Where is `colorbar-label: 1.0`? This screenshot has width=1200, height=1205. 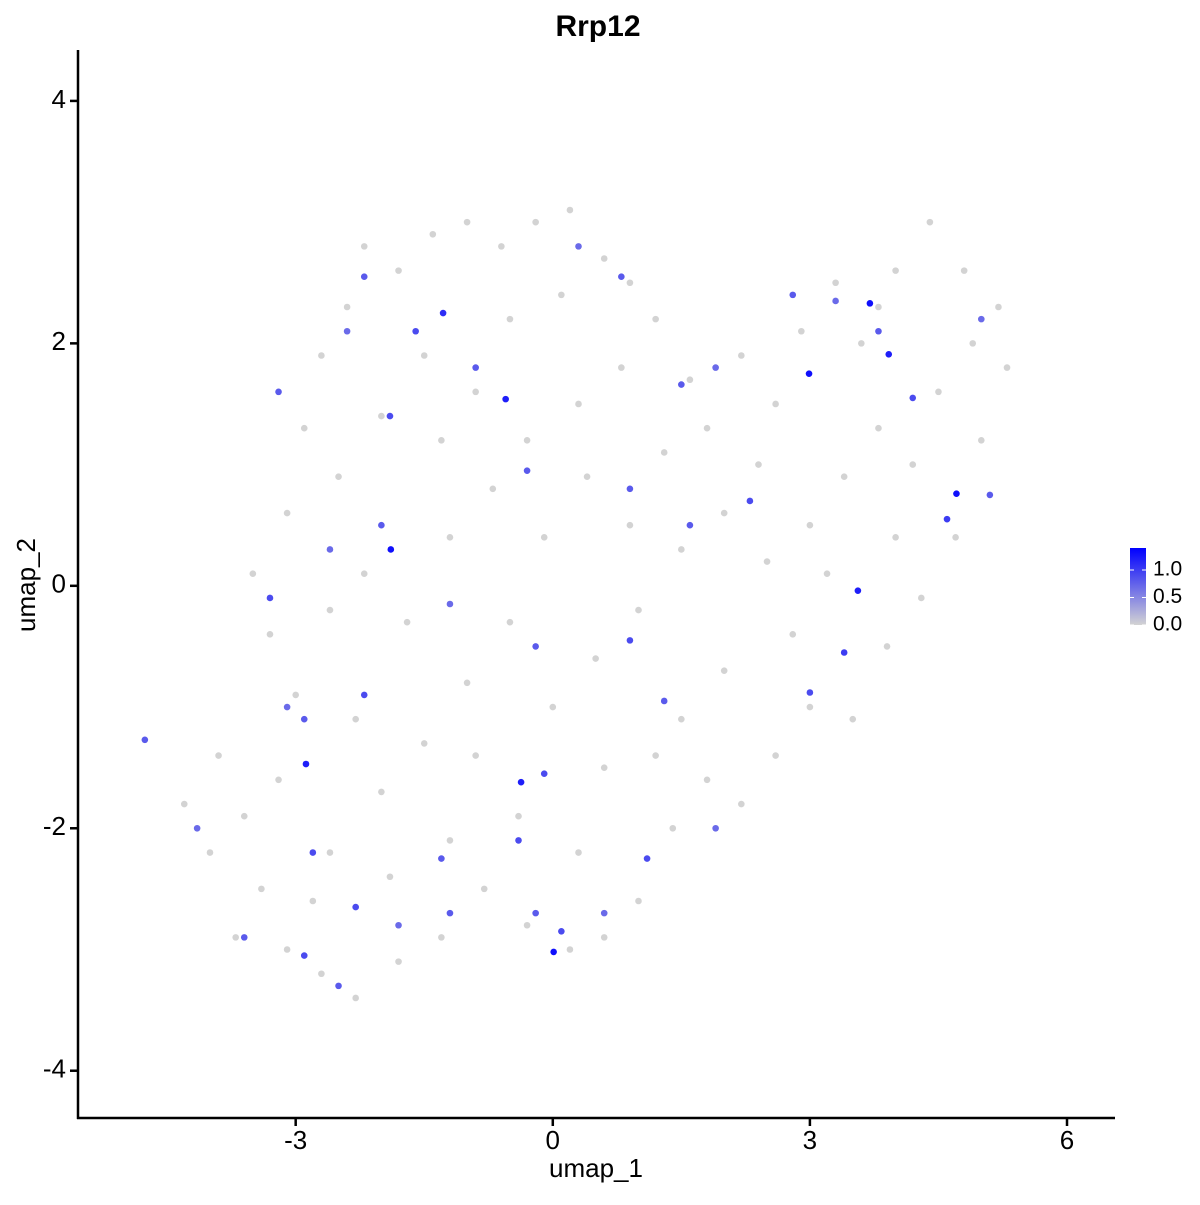 colorbar-label: 1.0 is located at coordinates (1167, 569).